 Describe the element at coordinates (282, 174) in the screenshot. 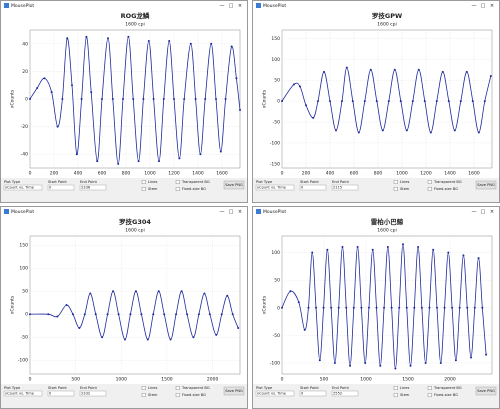

I see `x-tick-label: 0` at that location.